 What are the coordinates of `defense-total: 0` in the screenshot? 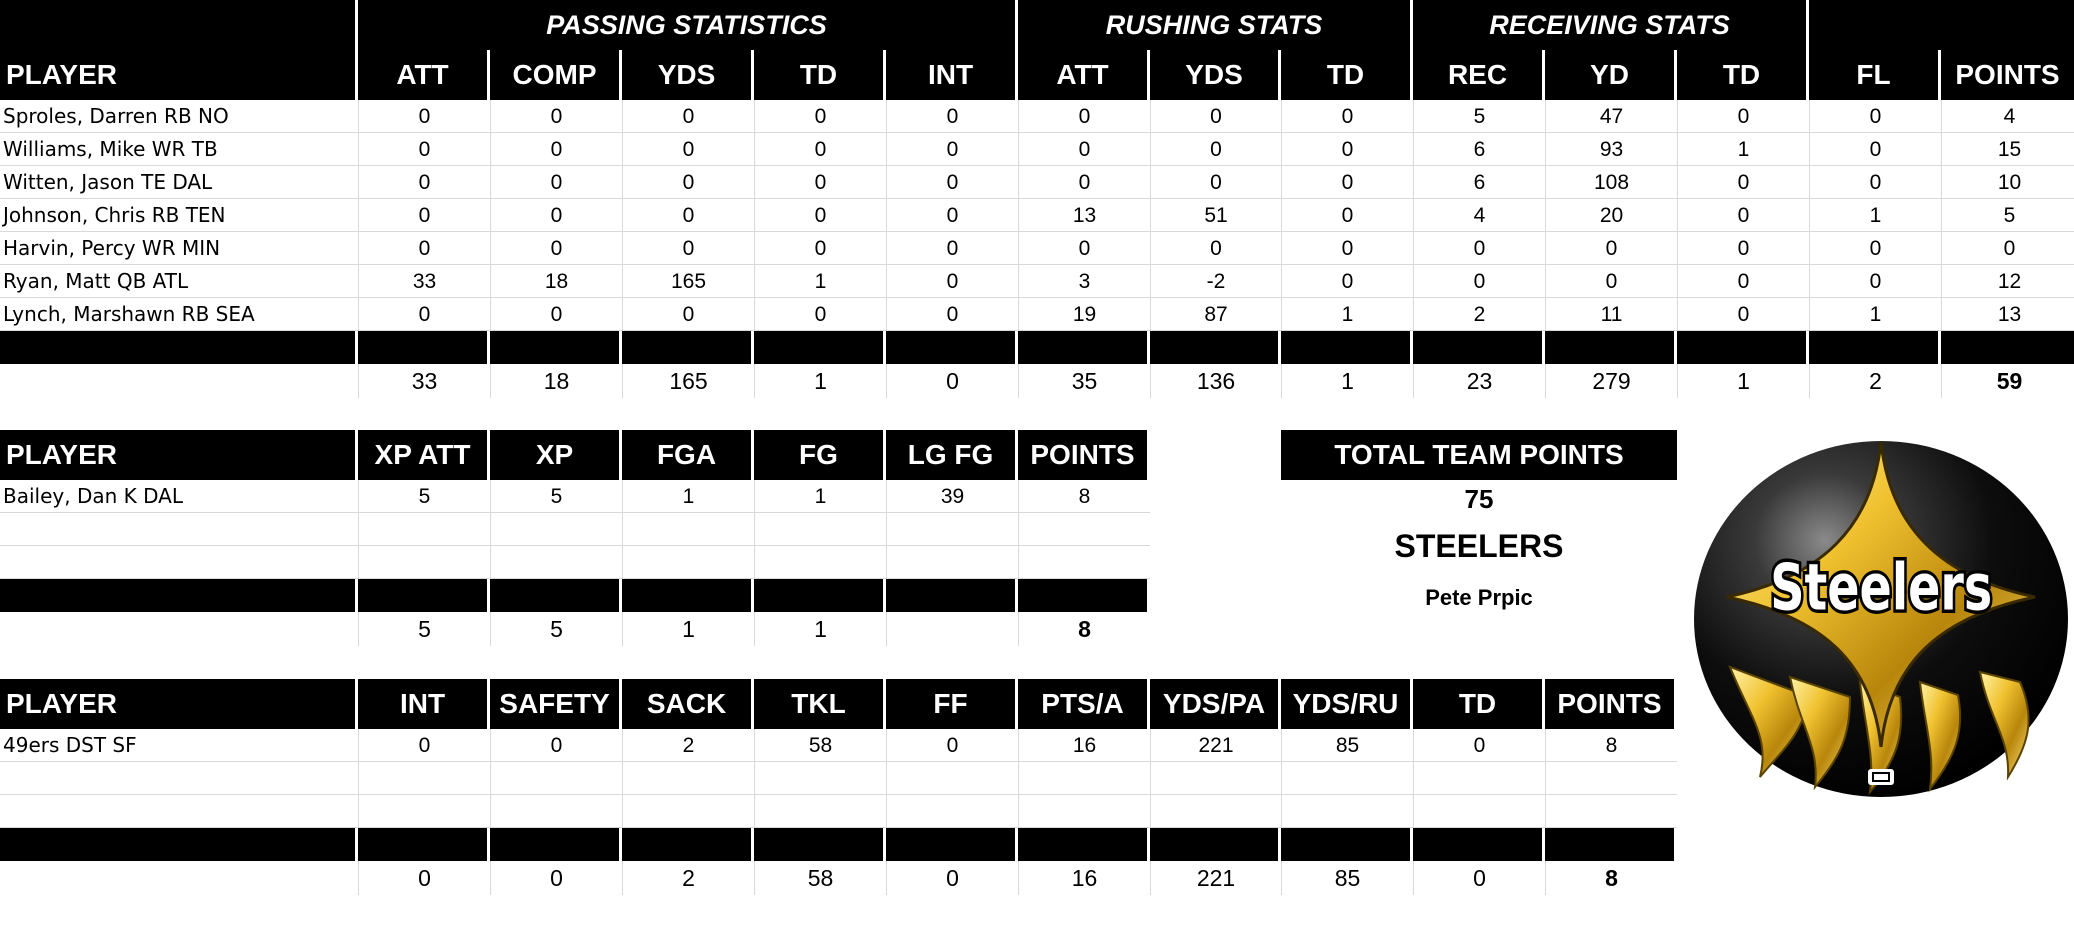 It's located at (952, 878).